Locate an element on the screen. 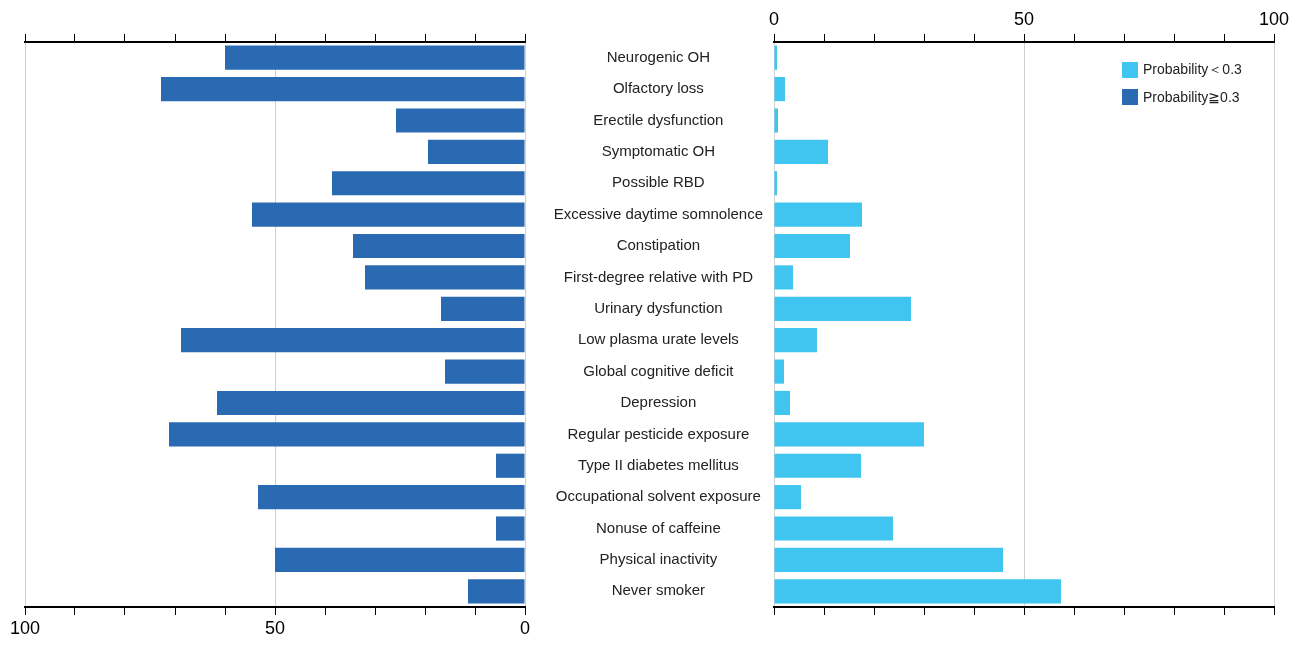 The image size is (1307, 645). y-tick-label: Symptomatic OH is located at coordinates (658, 150).